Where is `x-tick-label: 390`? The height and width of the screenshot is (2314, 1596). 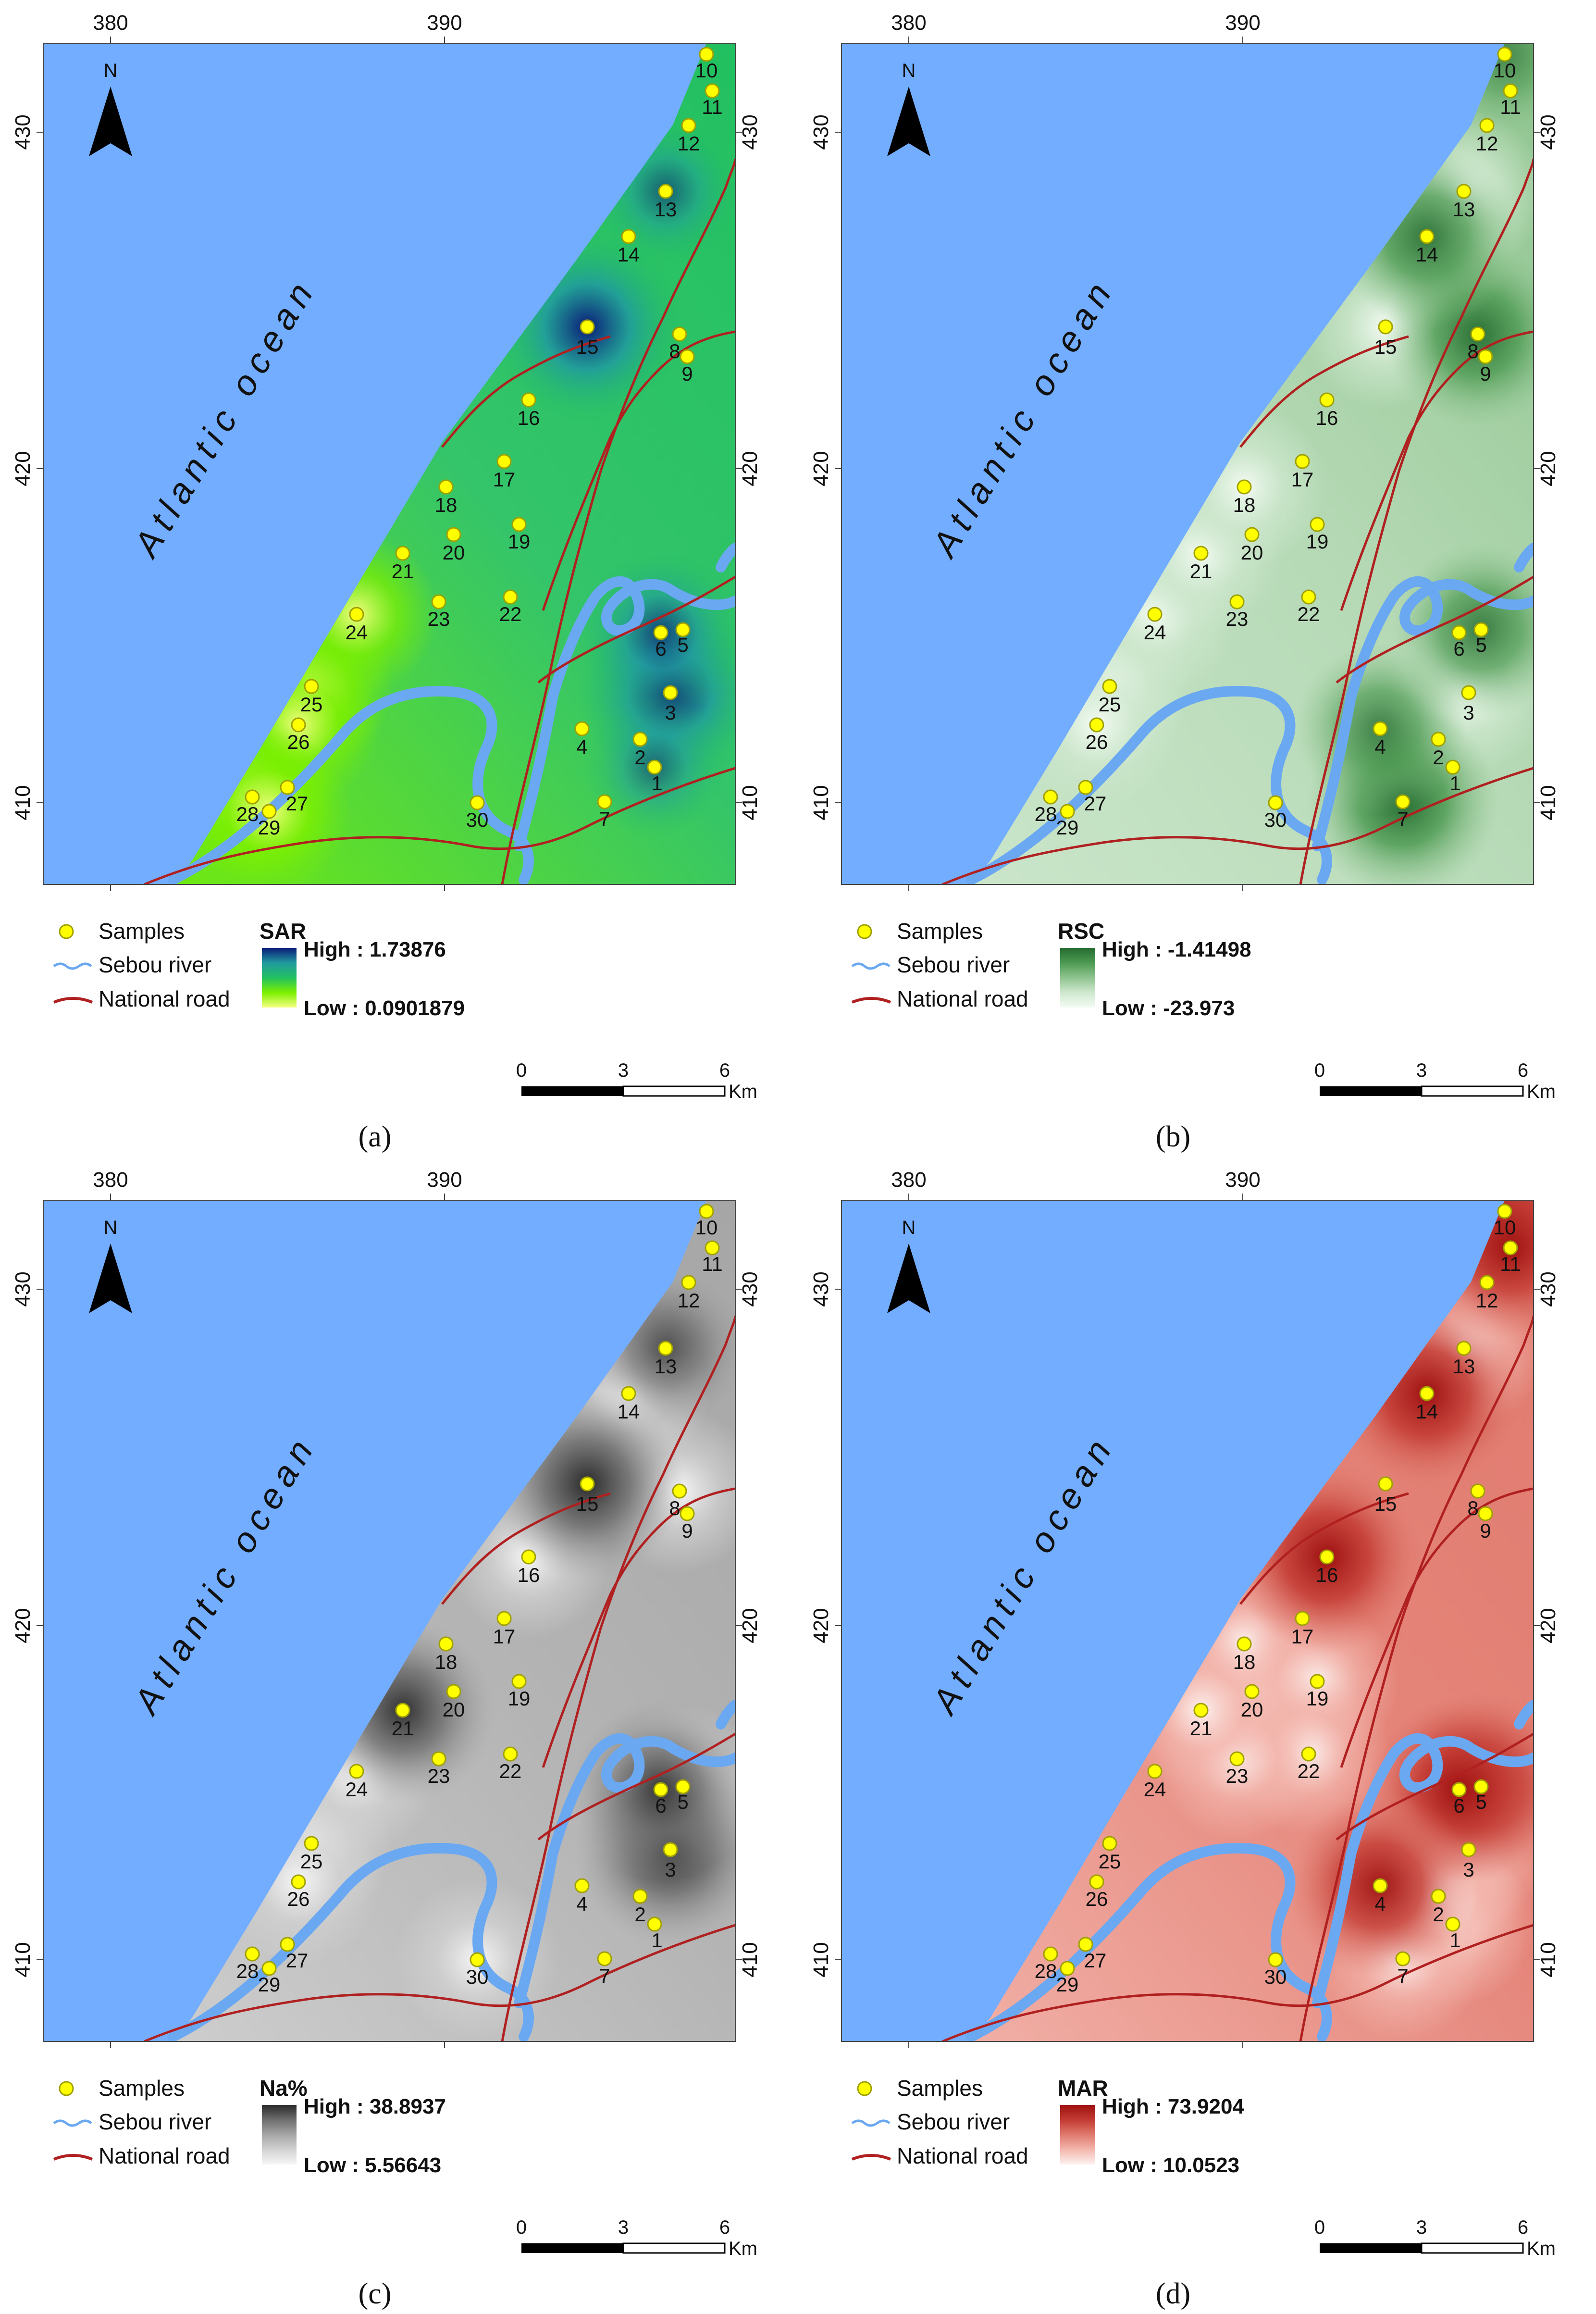
x-tick-label: 390 is located at coordinates (1242, 23).